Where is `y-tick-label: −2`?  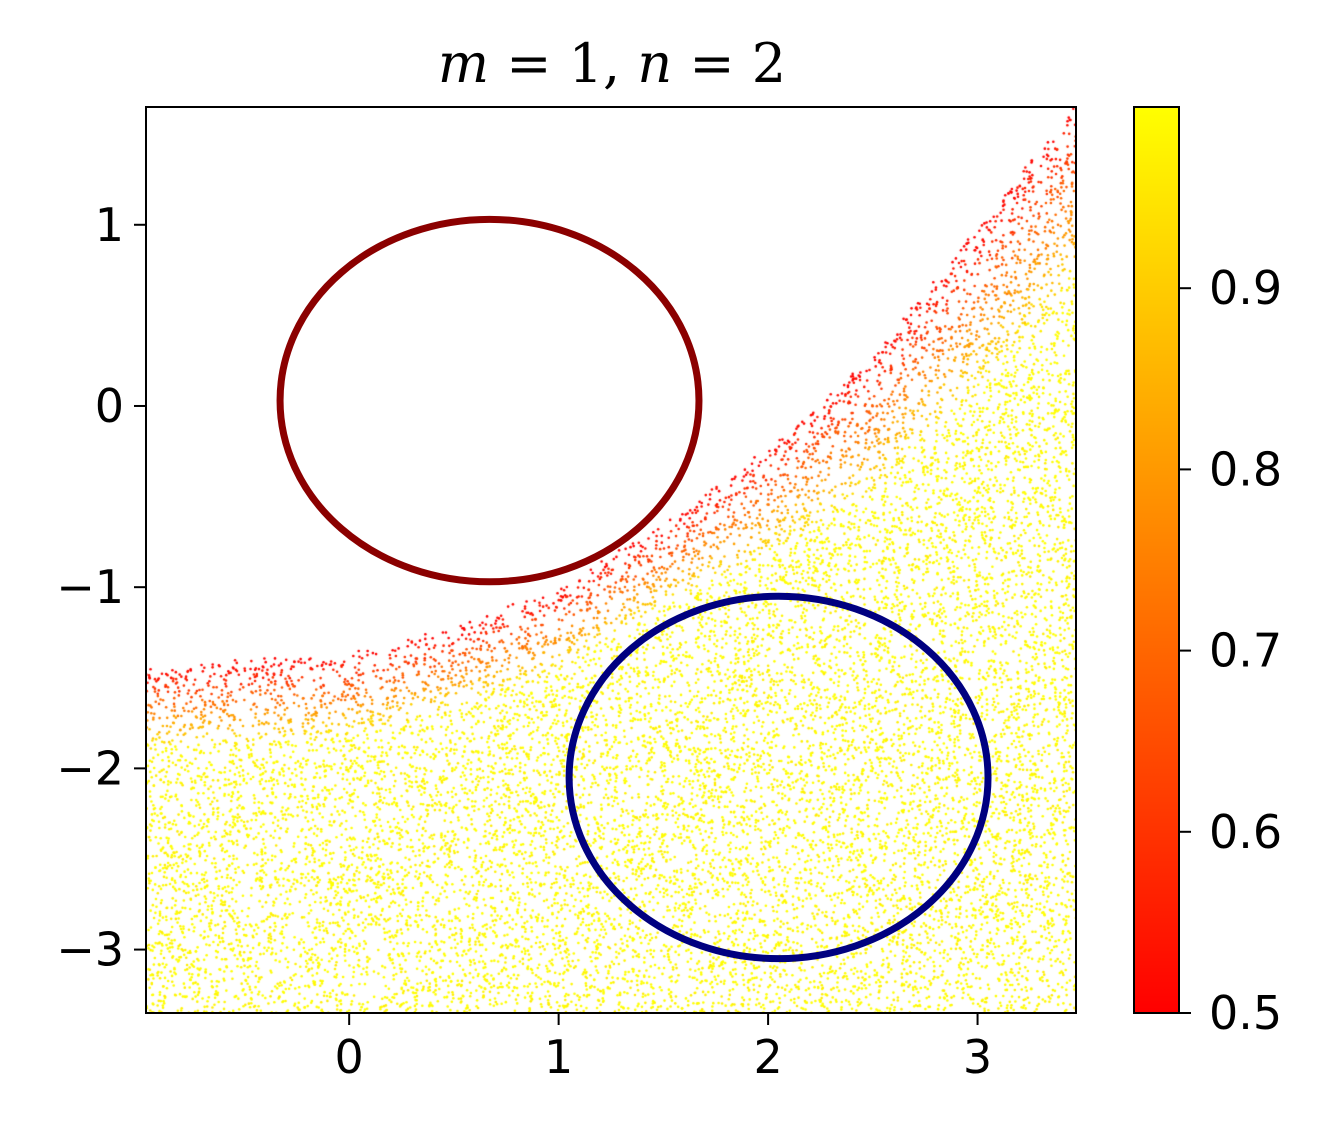
y-tick-label: −2 is located at coordinates (90, 768).